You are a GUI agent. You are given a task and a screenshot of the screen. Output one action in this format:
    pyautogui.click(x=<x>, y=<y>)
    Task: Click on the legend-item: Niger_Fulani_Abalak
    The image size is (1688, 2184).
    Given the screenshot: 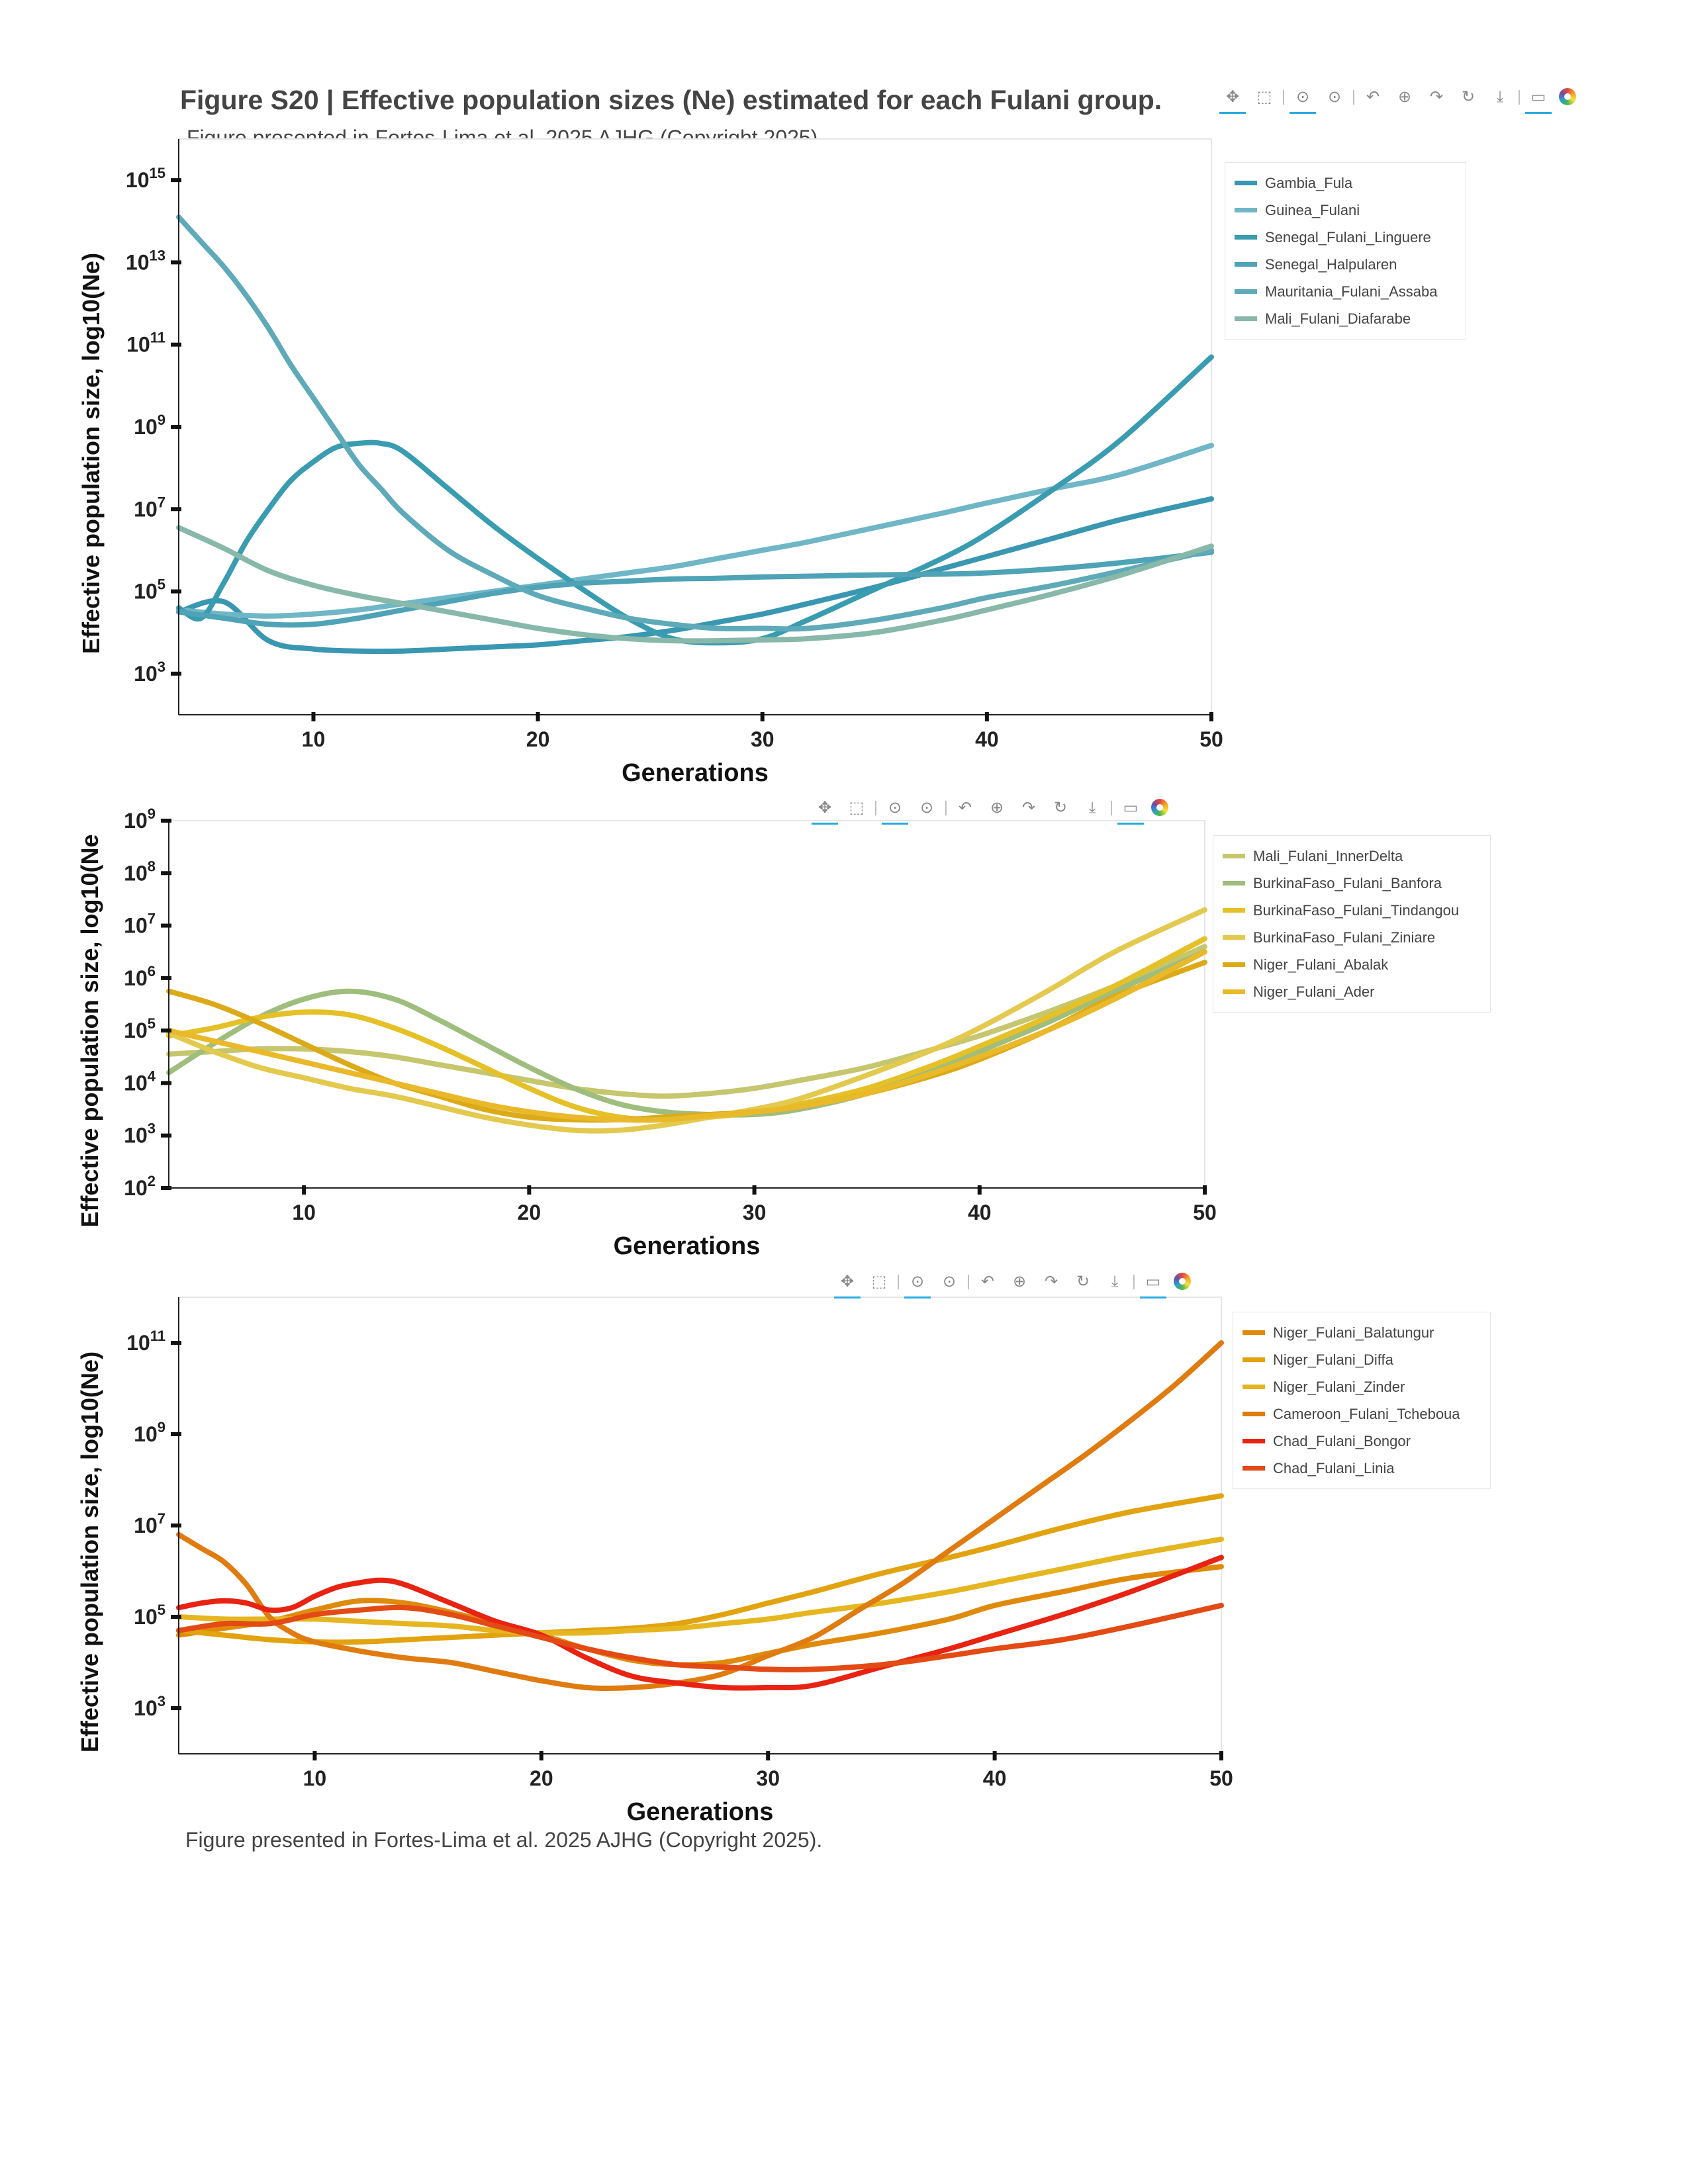 What is the action you would take?
    pyautogui.click(x=1352, y=964)
    